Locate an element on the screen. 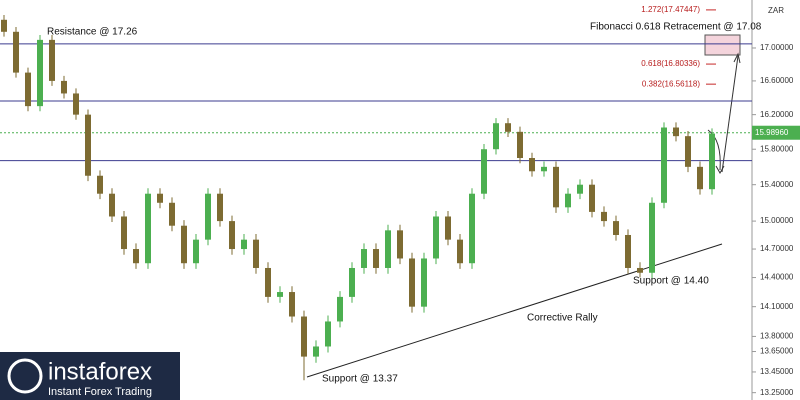  logo-icon is located at coordinates (25, 376).